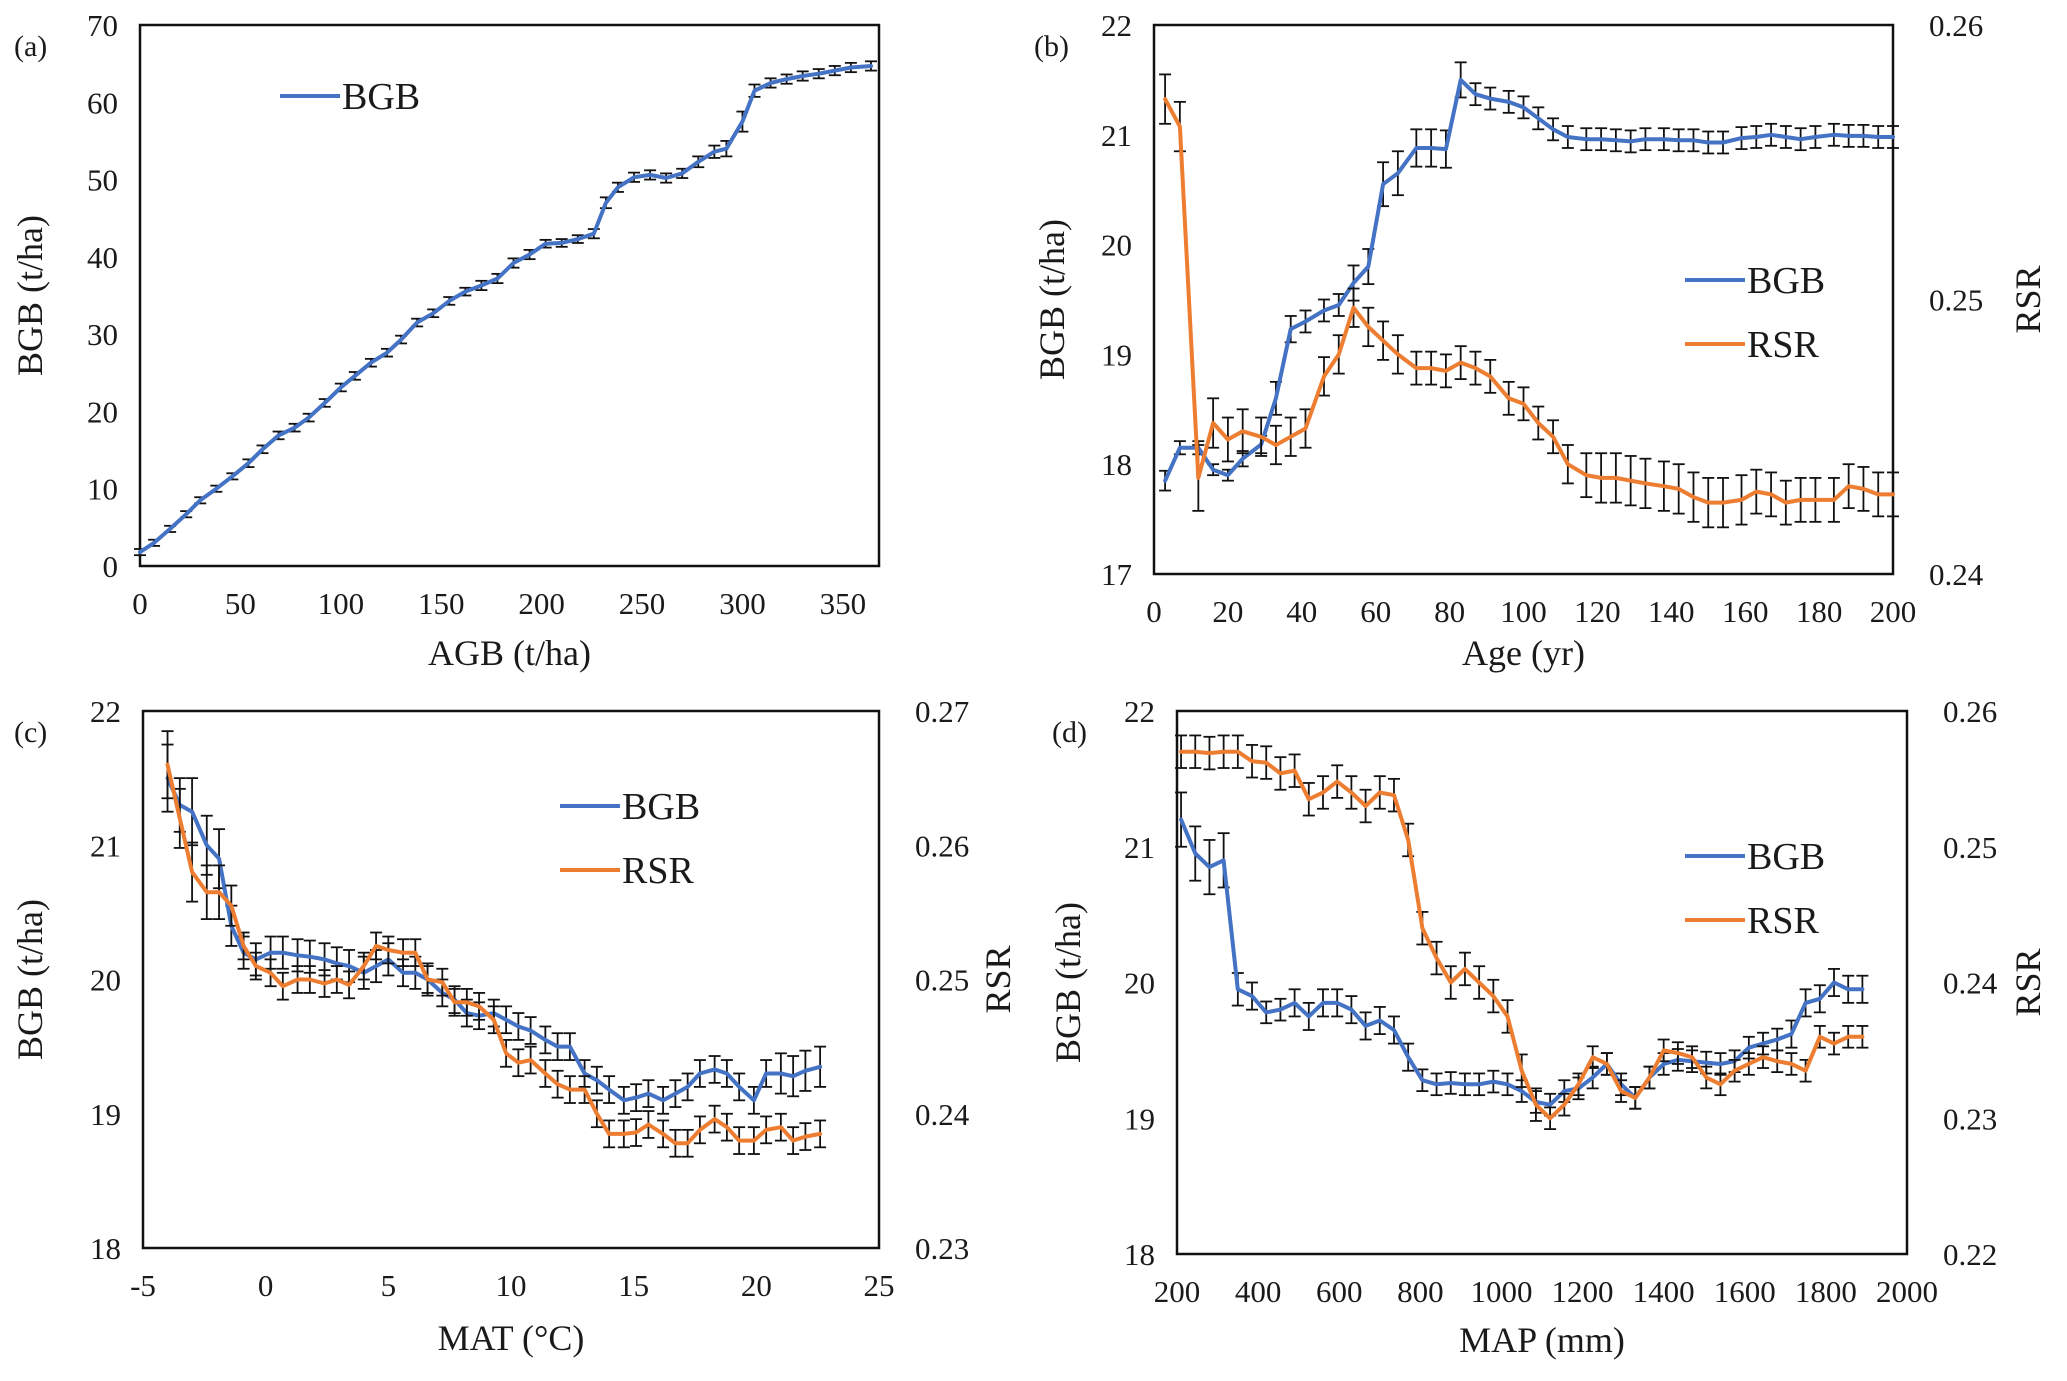 This screenshot has width=2067, height=1381. Describe the element at coordinates (843, 603) in the screenshot. I see `x-tick-label: 350` at that location.